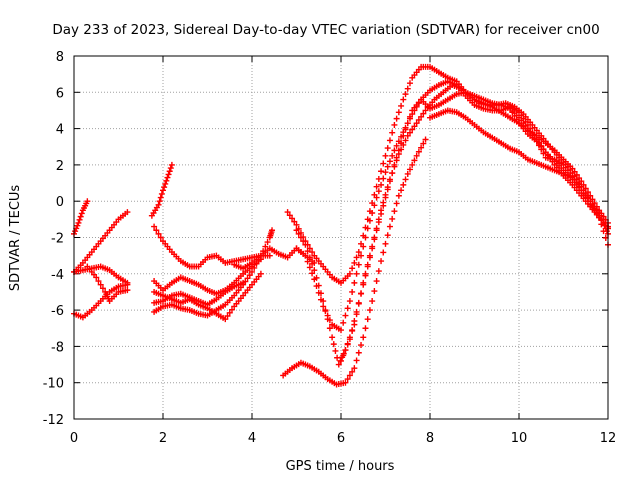 This screenshot has height=480, width=640. What do you see at coordinates (252, 438) in the screenshot?
I see `x-tick-label: 4` at bounding box center [252, 438].